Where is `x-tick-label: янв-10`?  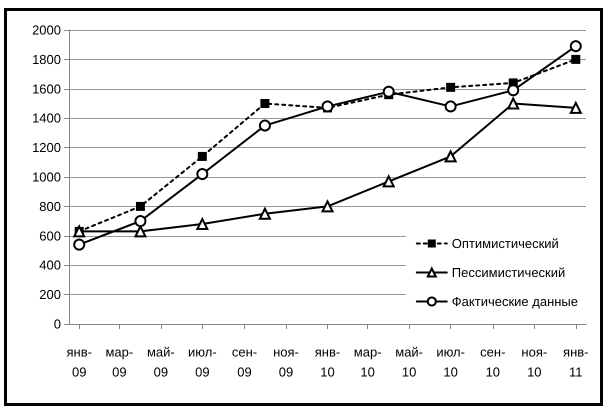
x-tick-label: янв-10 is located at coordinates (327, 362).